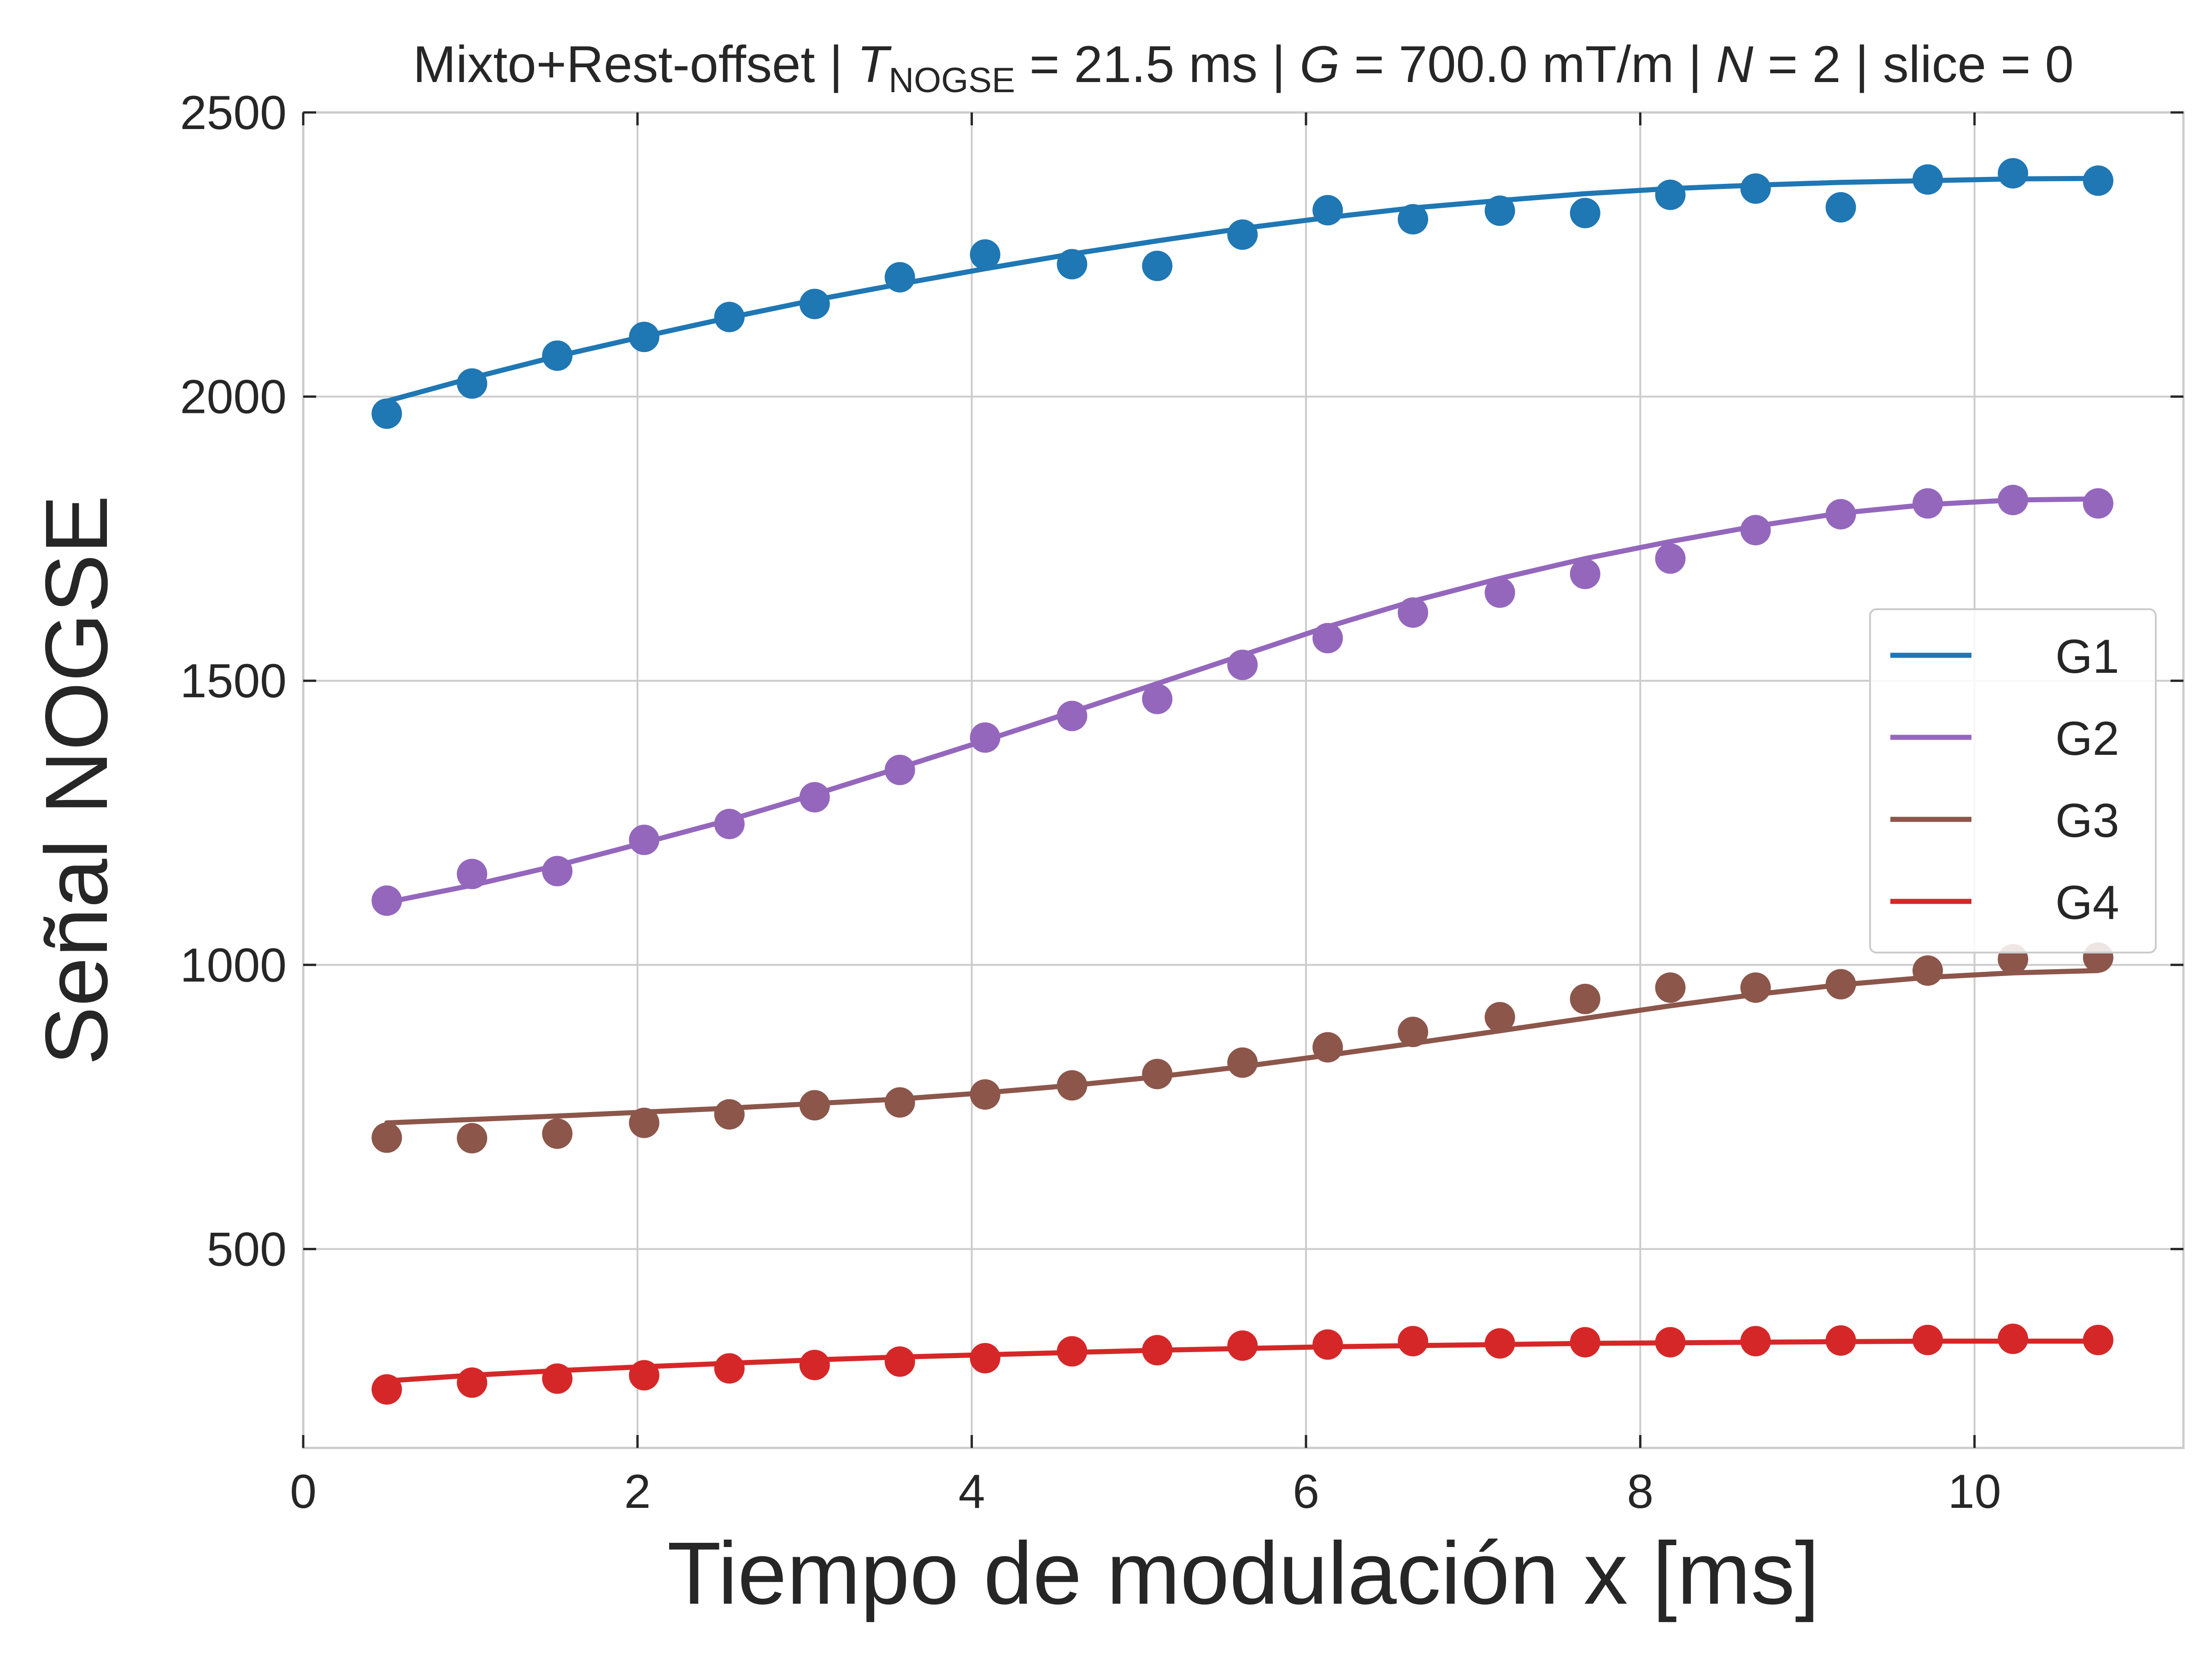 The image size is (2212, 1659). I want to click on legend: G1 G2 G3 G4, so click(2013, 780).